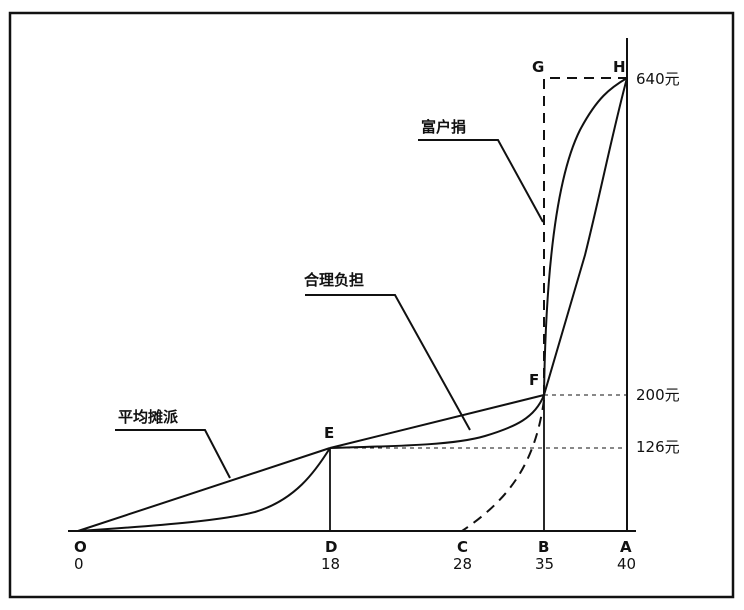 The image size is (744, 610). Describe the element at coordinates (626, 547) in the screenshot. I see `label-A: A` at that location.